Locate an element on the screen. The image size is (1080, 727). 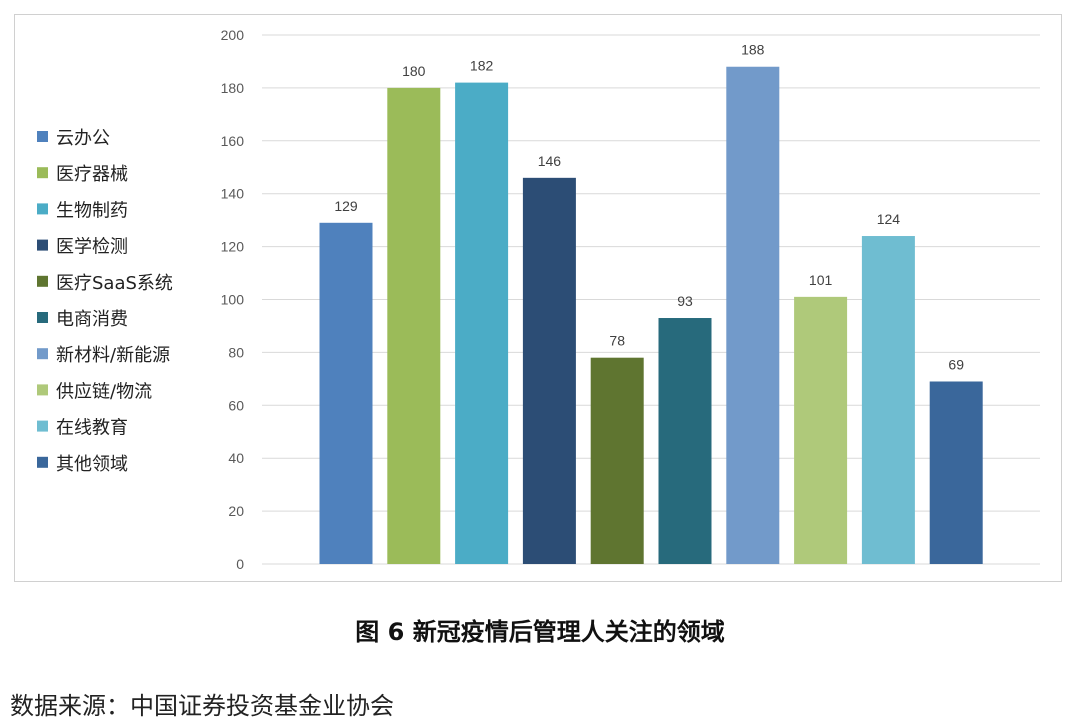
y-tick-label: 180 is located at coordinates (233, 88).